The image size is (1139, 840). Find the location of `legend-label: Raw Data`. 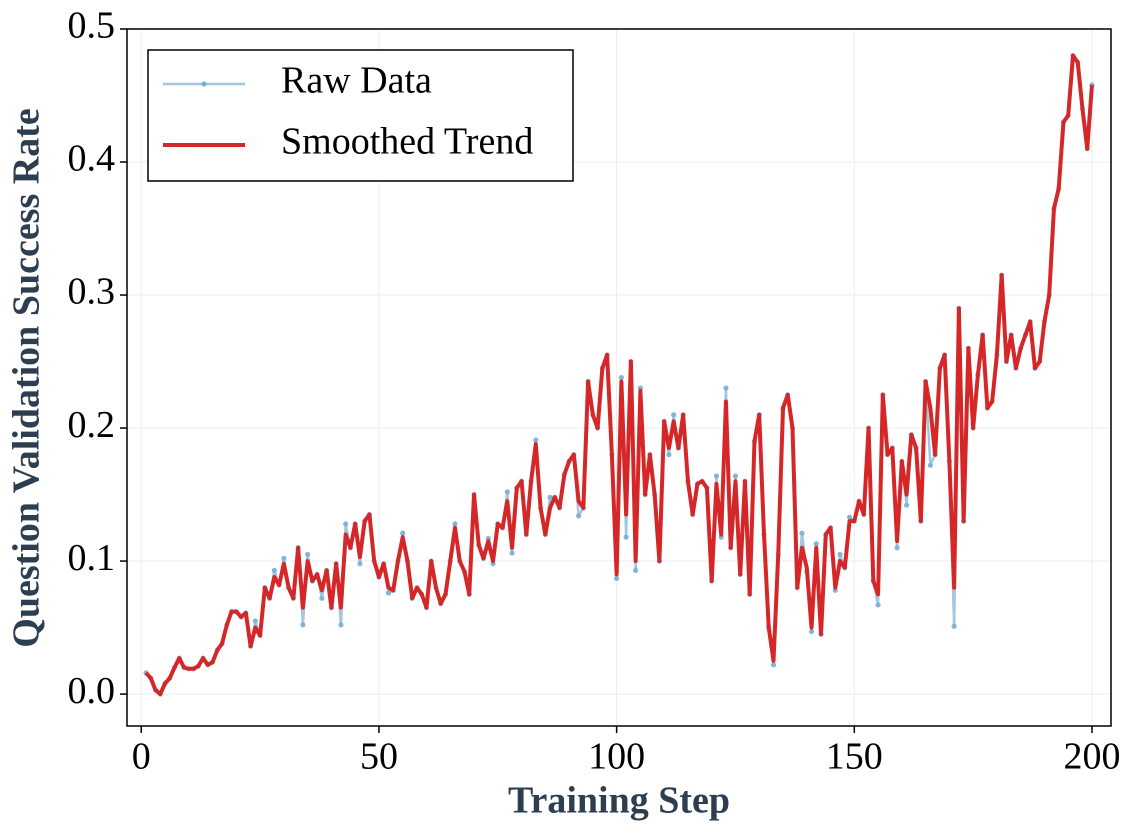

legend-label: Raw Data is located at coordinates (356, 81).